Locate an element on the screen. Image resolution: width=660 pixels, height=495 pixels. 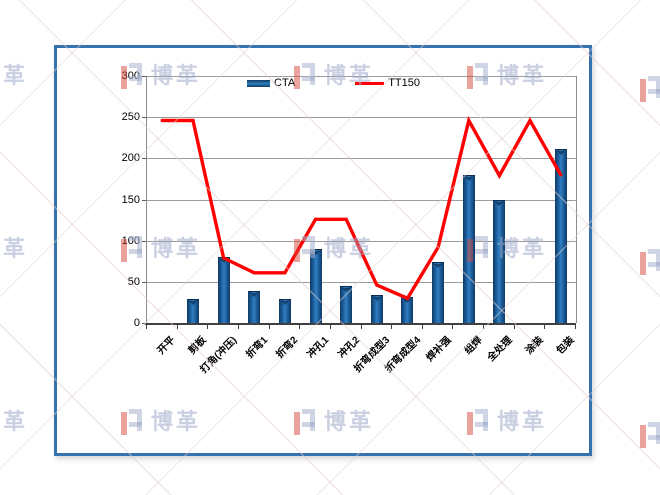
chart-legend: CTA TT150 is located at coordinates (333, 83).